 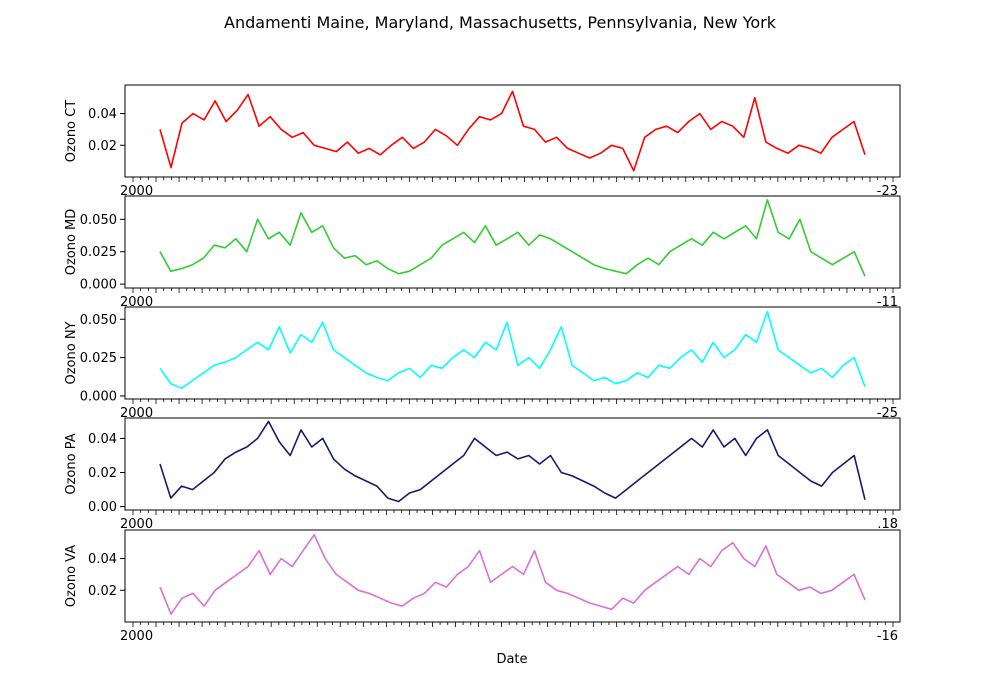 I want to click on subplot-4: 0.00 0.02 0.04 Ozono PA 2000 .18, so click(x=482, y=474).